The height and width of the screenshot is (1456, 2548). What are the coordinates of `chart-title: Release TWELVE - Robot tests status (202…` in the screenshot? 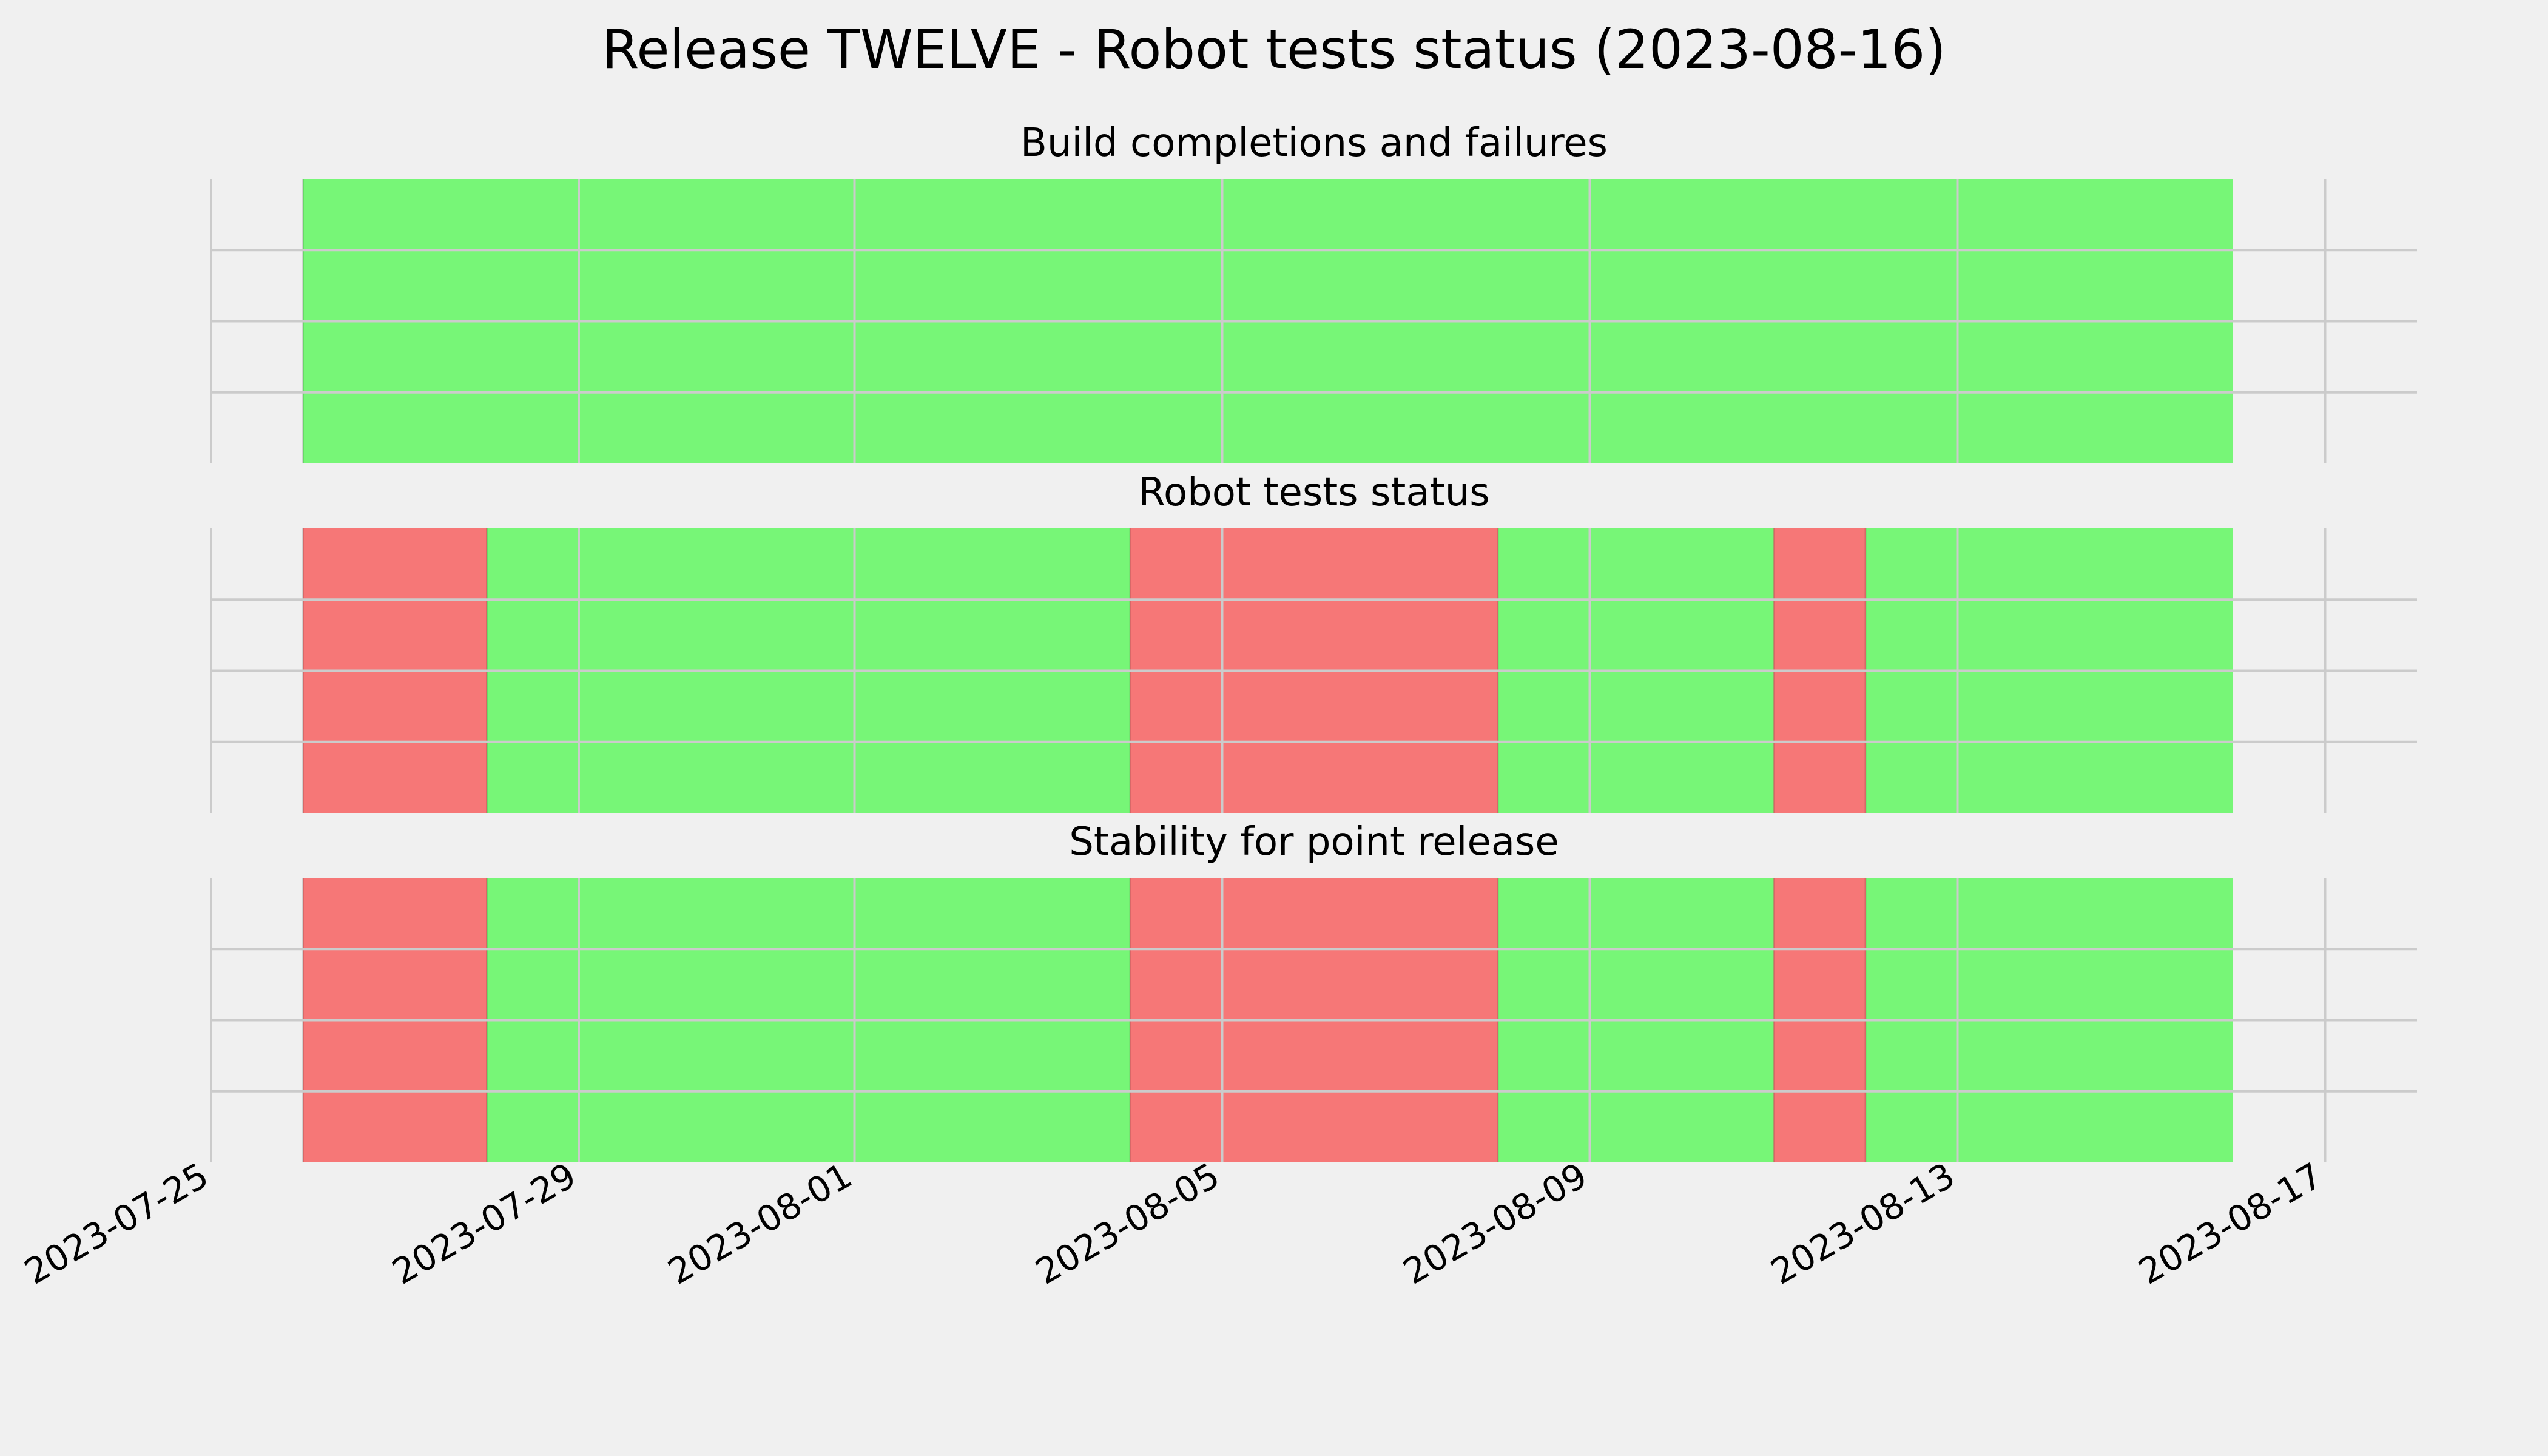 It's located at (1274, 49).